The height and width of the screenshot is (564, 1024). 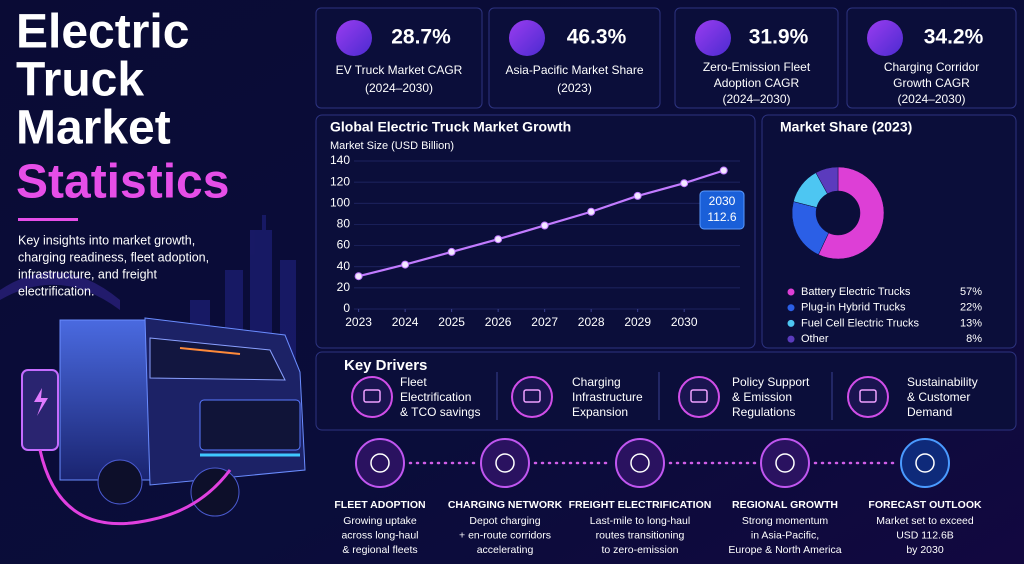 I want to click on step-text: by 2030, so click(x=925, y=550).